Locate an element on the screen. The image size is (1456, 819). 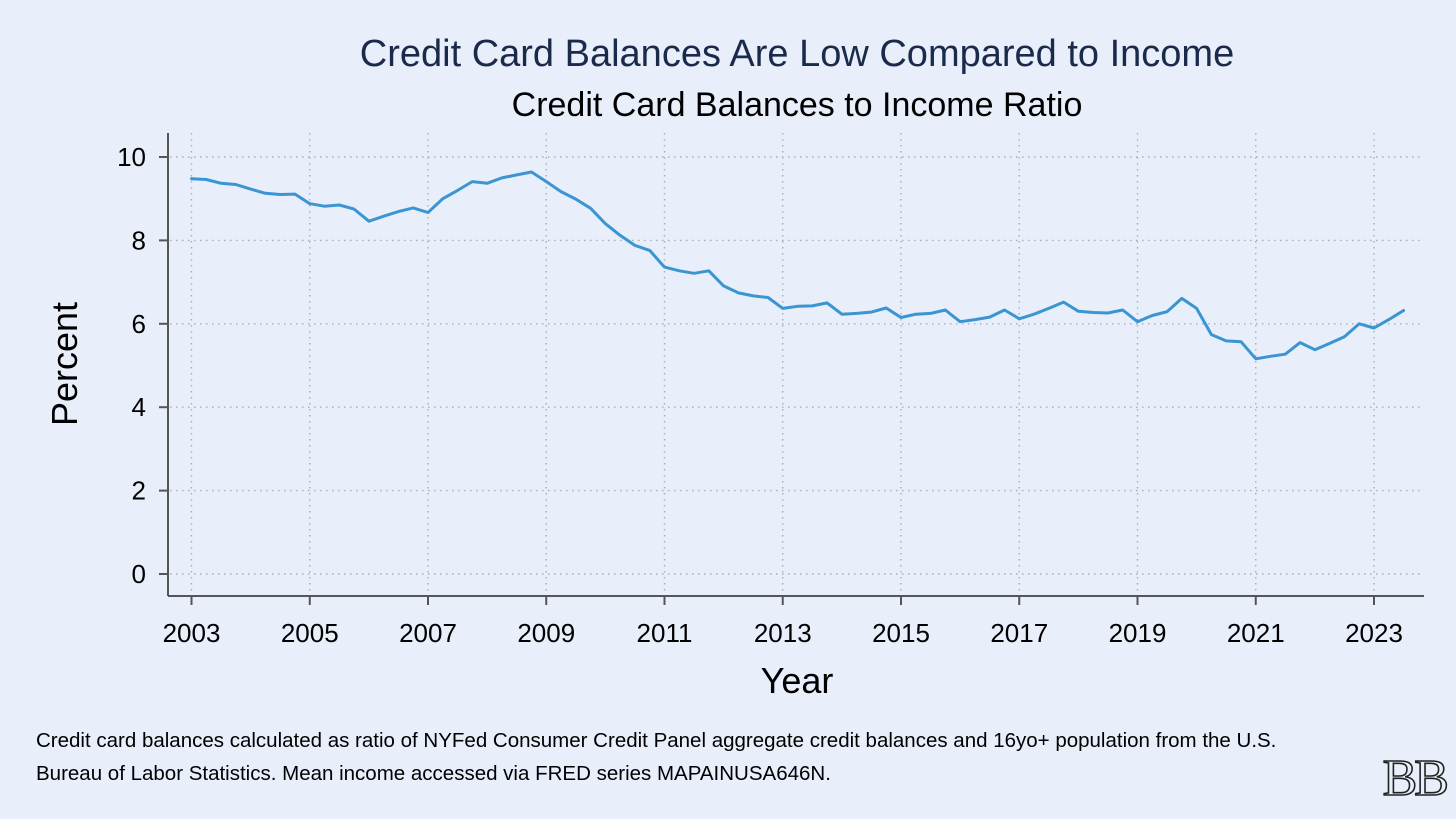
x-tick-label: 2021 is located at coordinates (1256, 633).